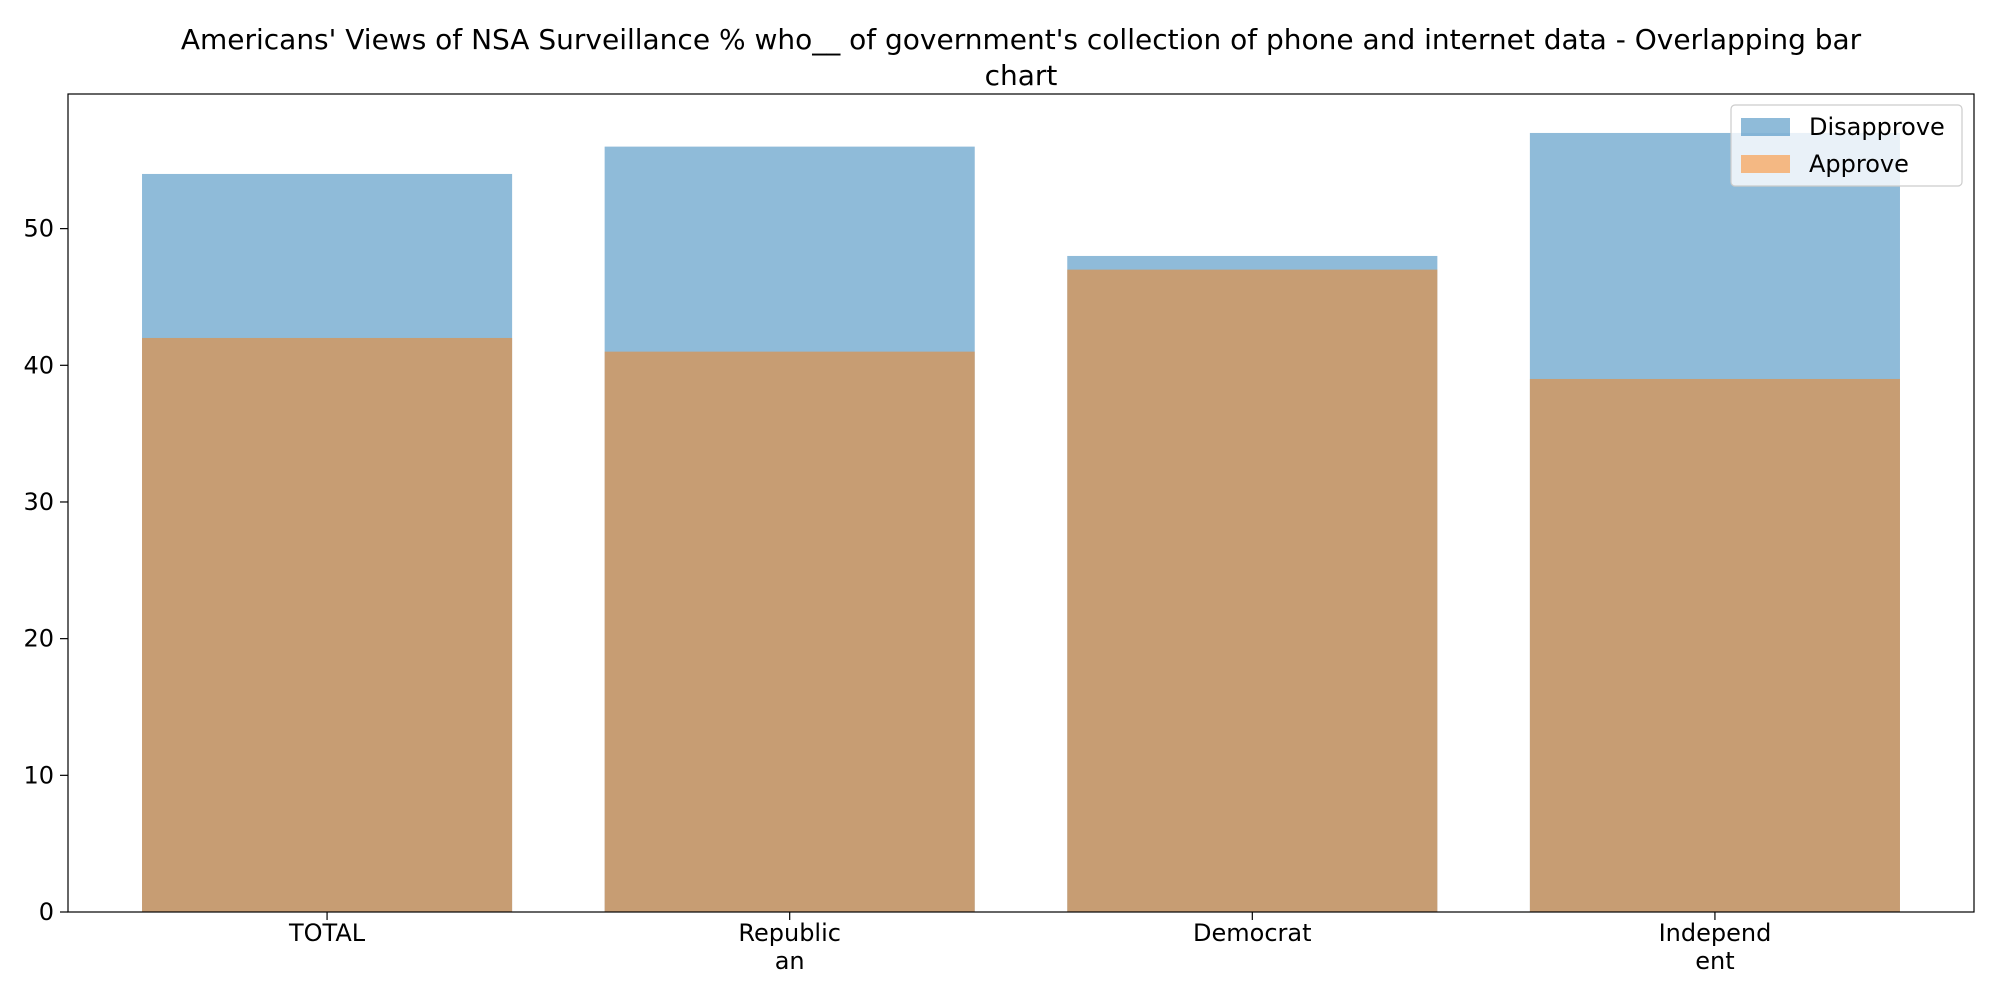 Image resolution: width=2000 pixels, height=1000 pixels. What do you see at coordinates (38, 639) in the screenshot?
I see `y-tick-label: 20` at bounding box center [38, 639].